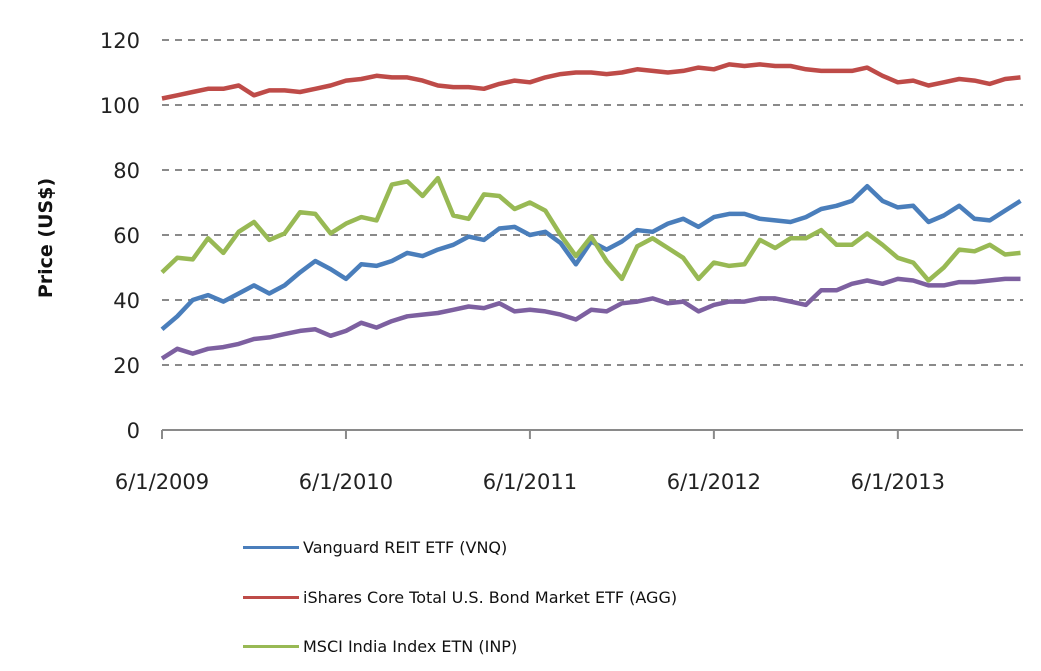  Describe the element at coordinates (126, 236) in the screenshot. I see `y-tick-label: 60` at that location.